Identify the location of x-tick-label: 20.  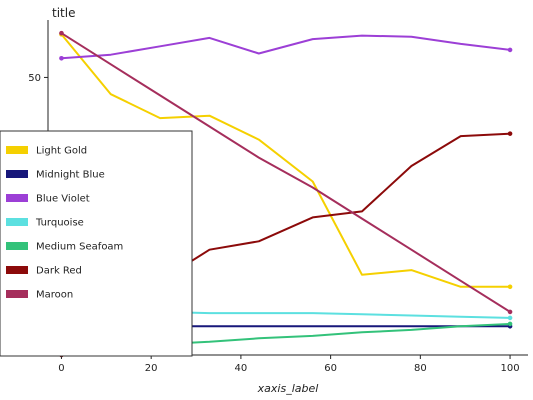
(151, 368).